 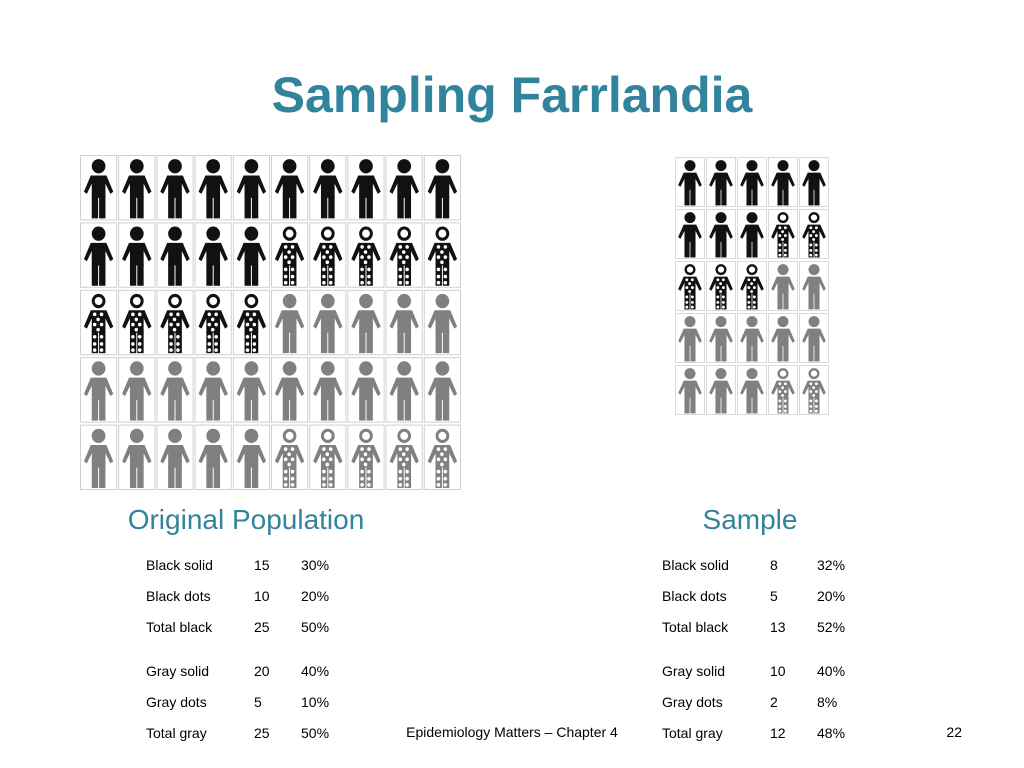 I want to click on percent: 20%, so click(x=315, y=596).